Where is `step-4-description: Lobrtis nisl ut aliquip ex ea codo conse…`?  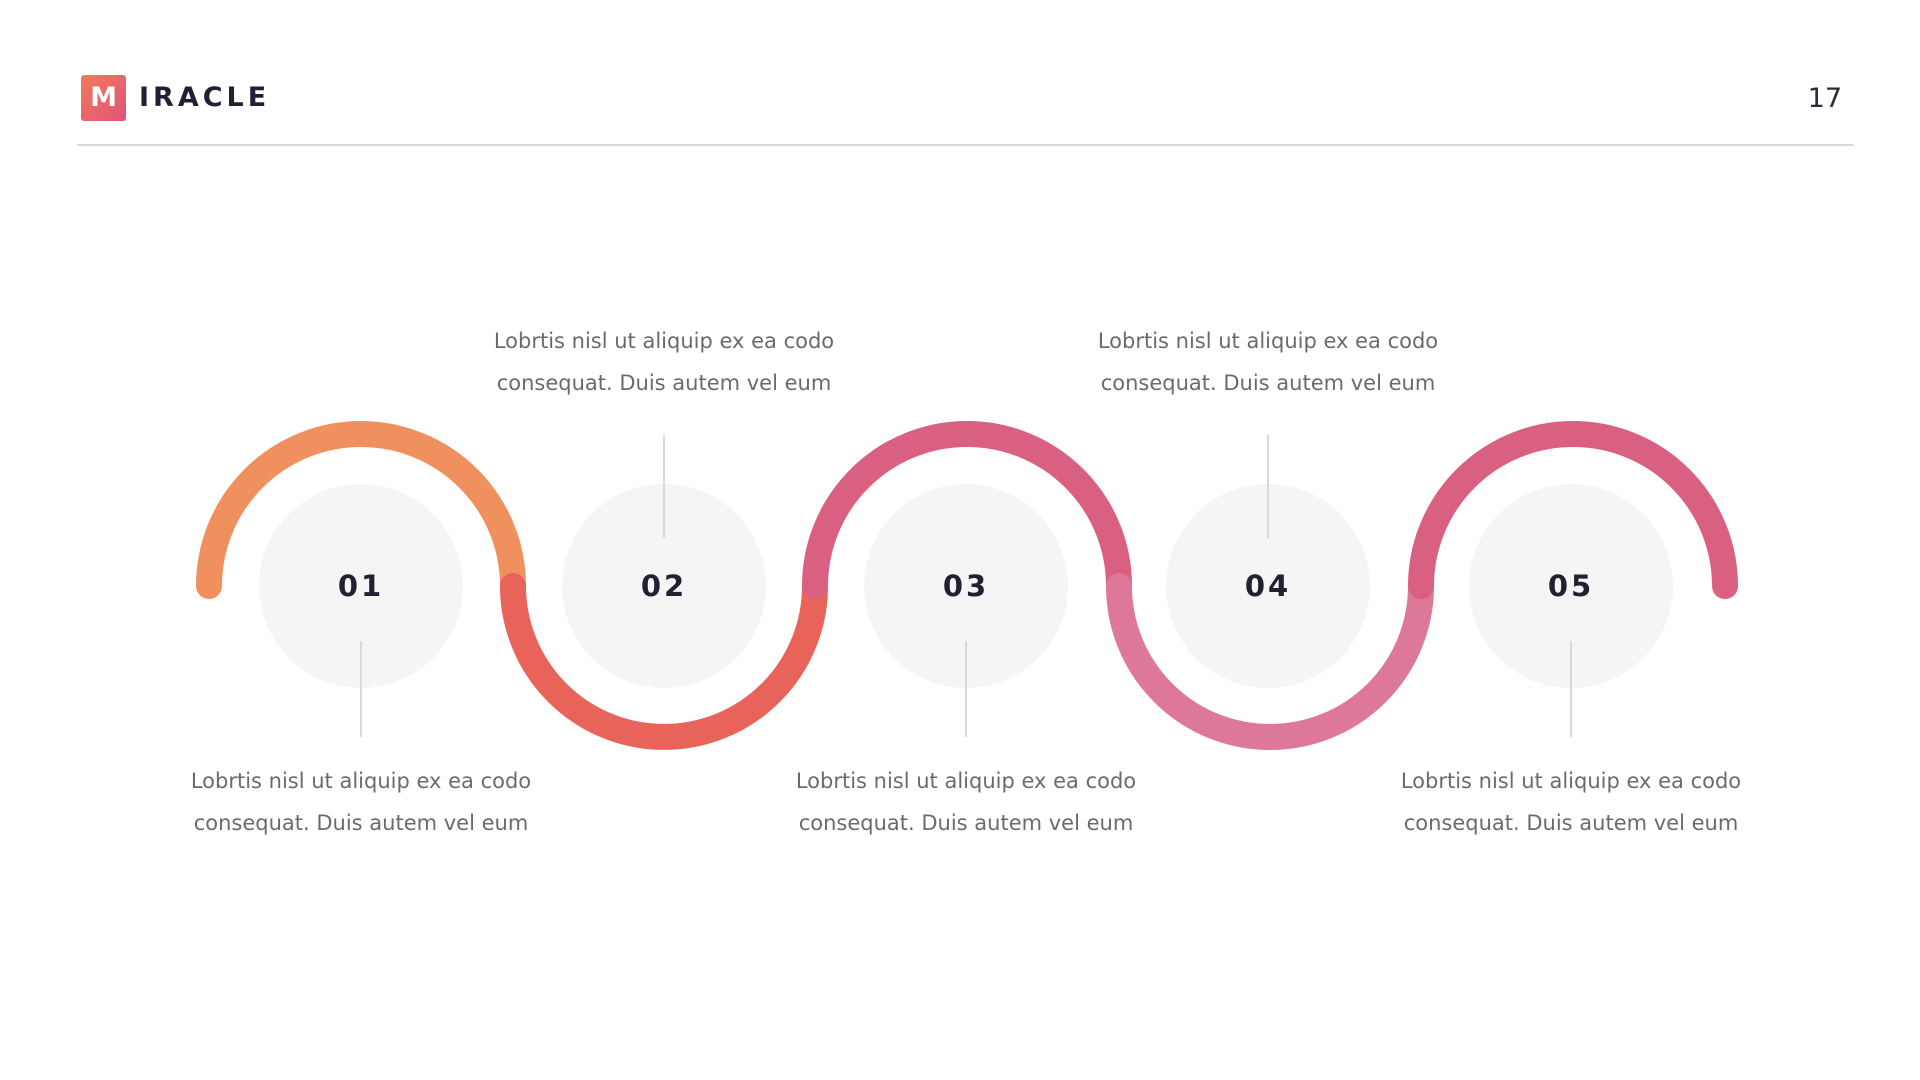 step-4-description: Lobrtis nisl ut aliquip ex ea codo conse… is located at coordinates (1268, 362).